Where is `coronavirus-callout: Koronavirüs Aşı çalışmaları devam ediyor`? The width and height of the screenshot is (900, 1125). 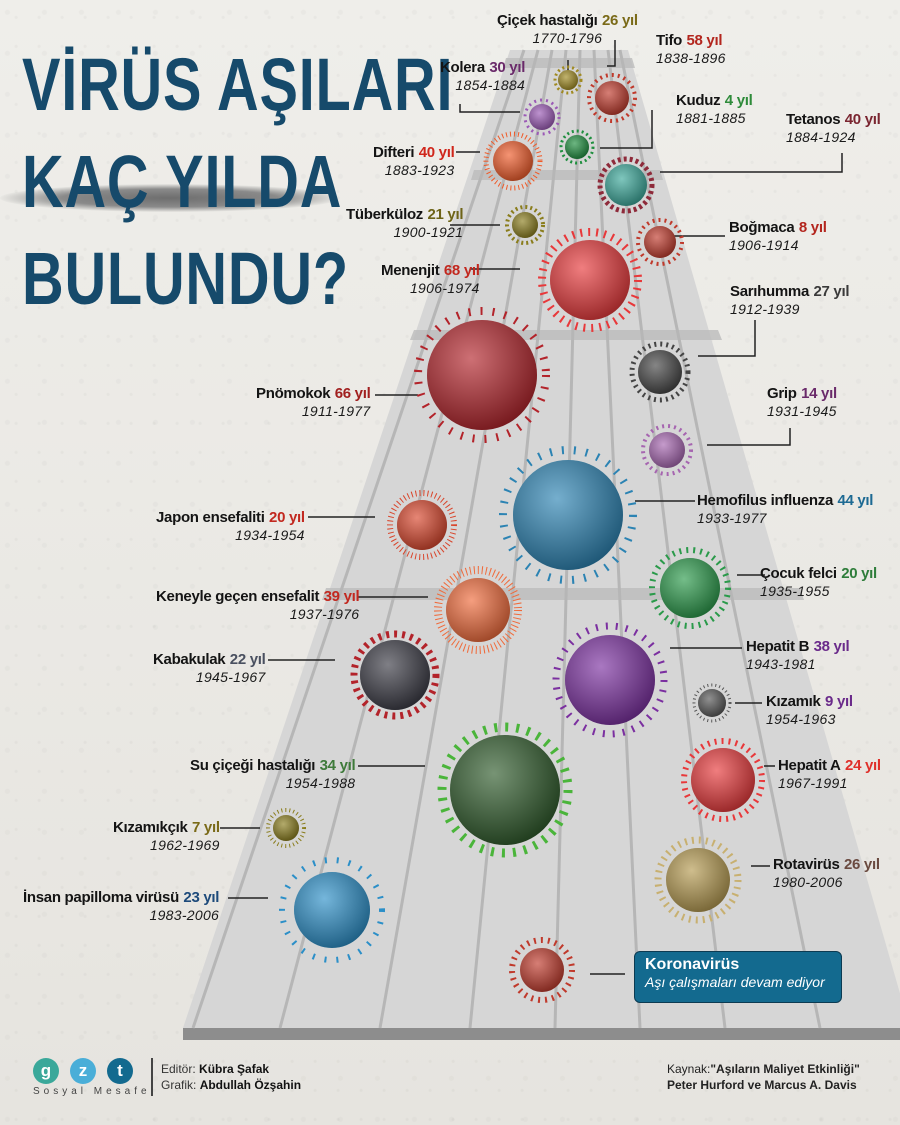
coronavirus-callout: Koronavirüs Aşı çalışmaları devam ediyor is located at coordinates (738, 977).